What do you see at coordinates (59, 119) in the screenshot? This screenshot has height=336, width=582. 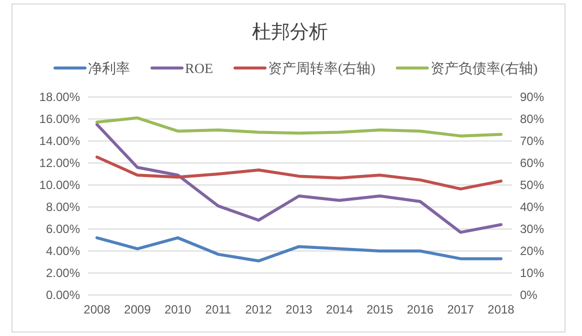 I see `y-tick-label: 16.00%` at bounding box center [59, 119].